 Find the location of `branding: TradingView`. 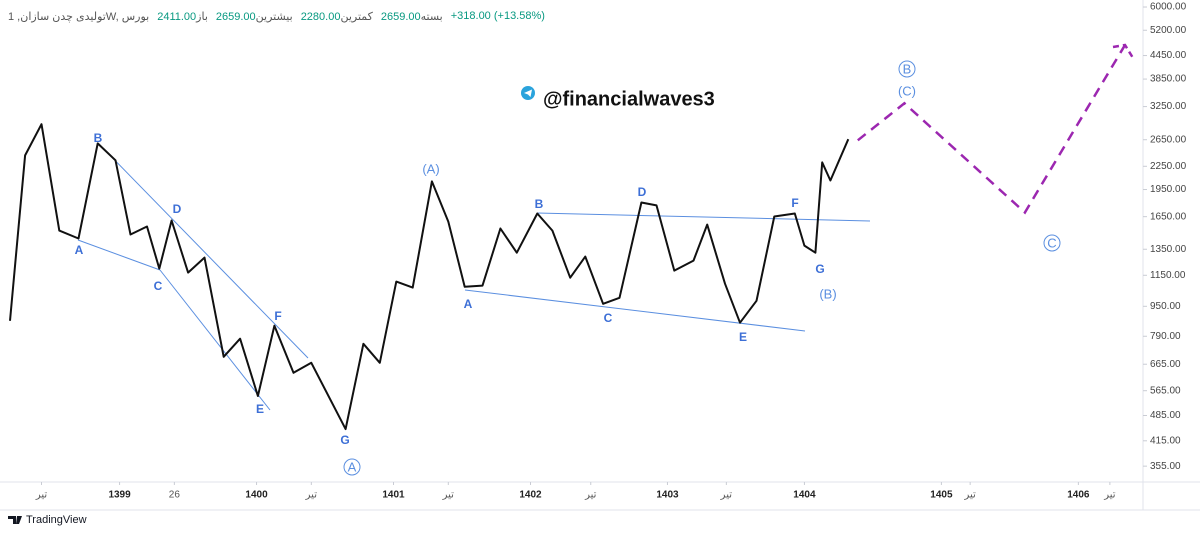

branding: TradingView is located at coordinates (56, 520).